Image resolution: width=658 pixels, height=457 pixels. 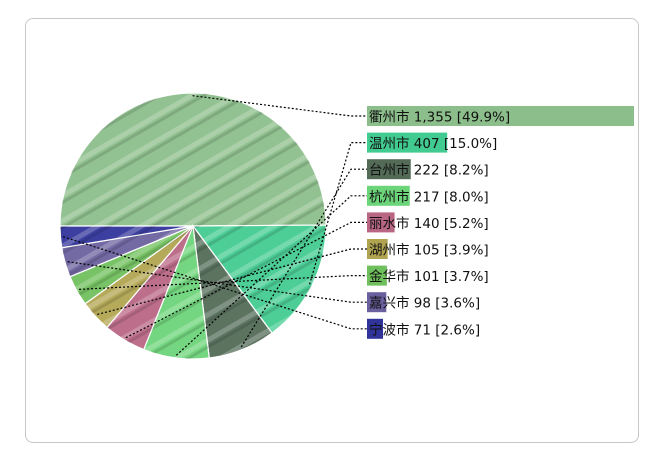 What do you see at coordinates (429, 223) in the screenshot?
I see `legend-label-4: 丽水市 140 [5.2%]` at bounding box center [429, 223].